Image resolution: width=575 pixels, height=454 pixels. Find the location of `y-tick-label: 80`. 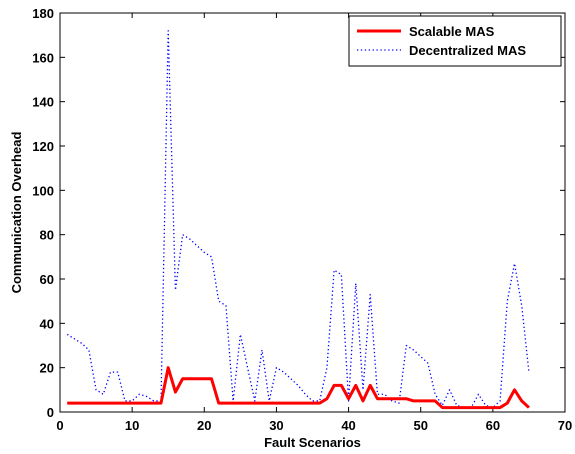

y-tick-label: 80 is located at coordinates (47, 235).